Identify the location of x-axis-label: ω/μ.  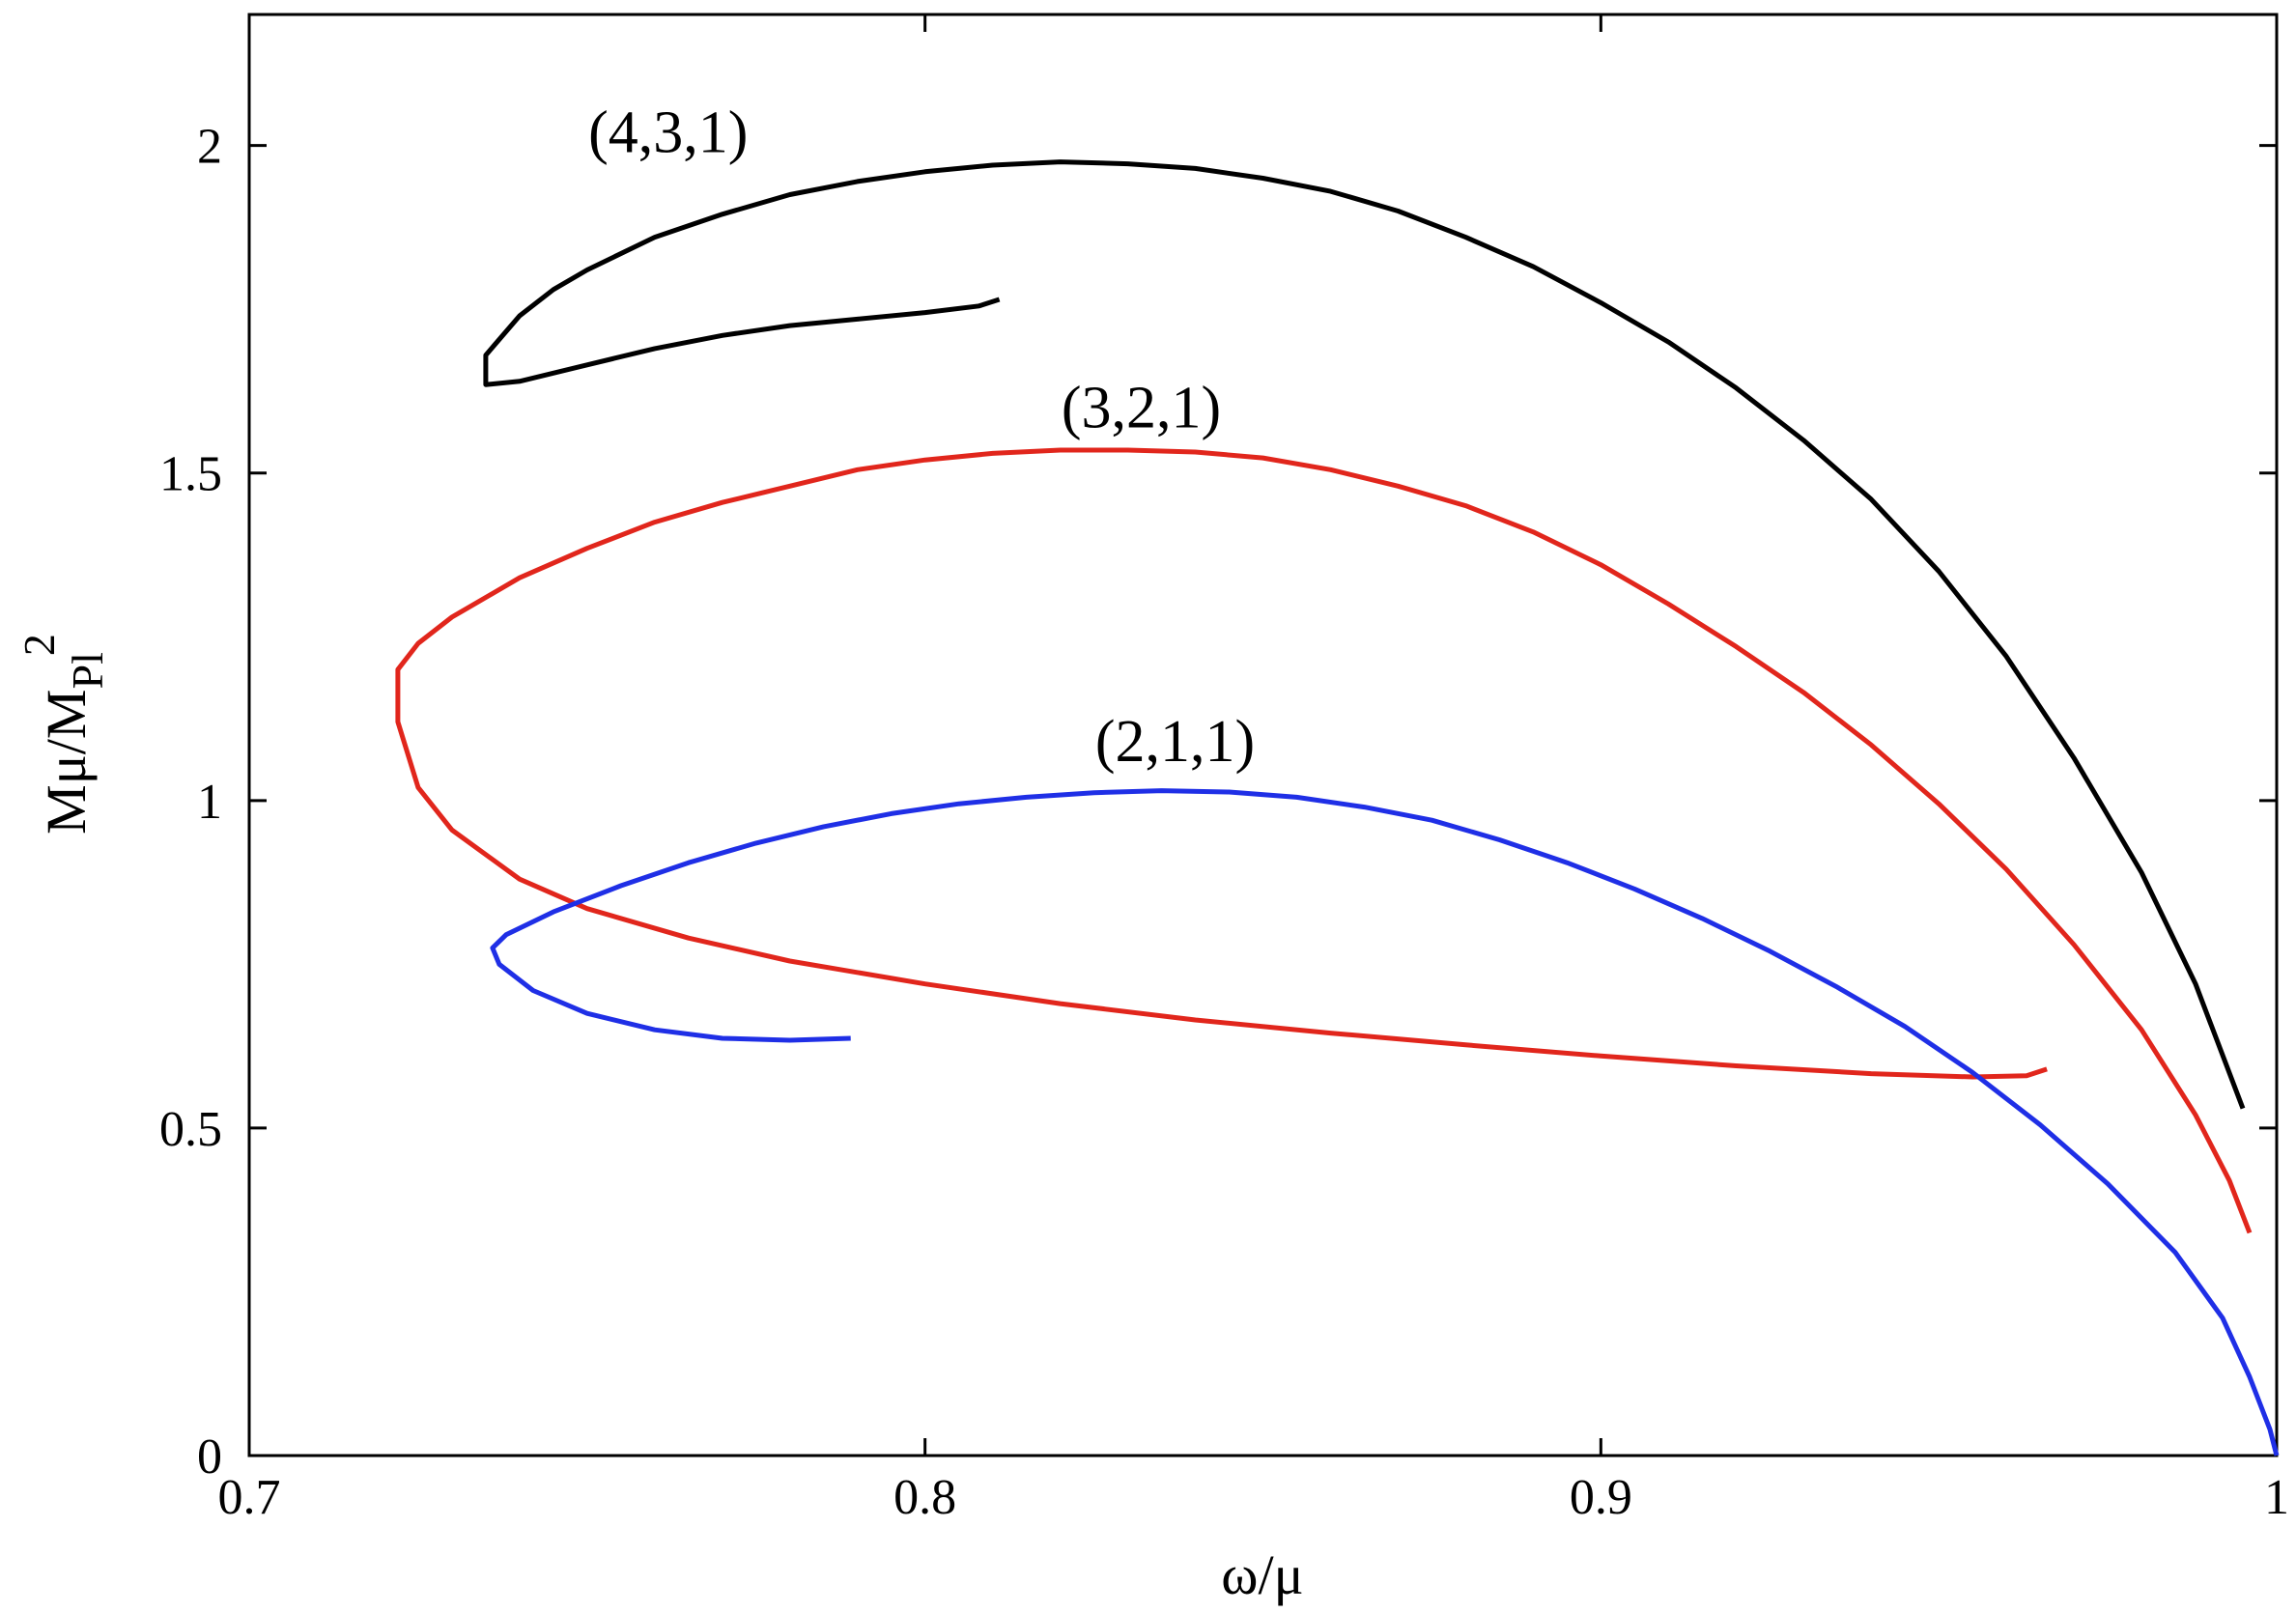
(1262, 1574).